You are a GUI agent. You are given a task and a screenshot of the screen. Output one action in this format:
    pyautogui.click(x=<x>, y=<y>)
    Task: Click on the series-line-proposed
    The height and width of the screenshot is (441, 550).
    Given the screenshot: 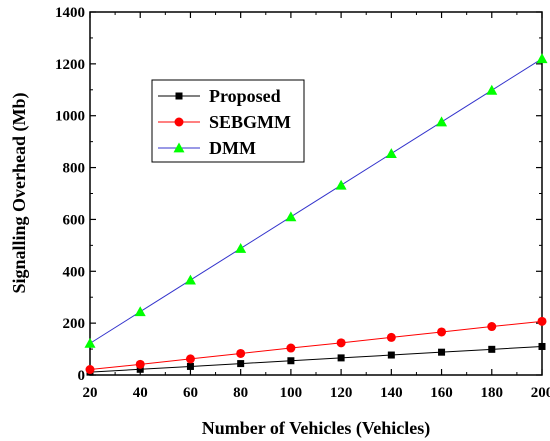 What is the action you would take?
    pyautogui.click(x=316, y=359)
    